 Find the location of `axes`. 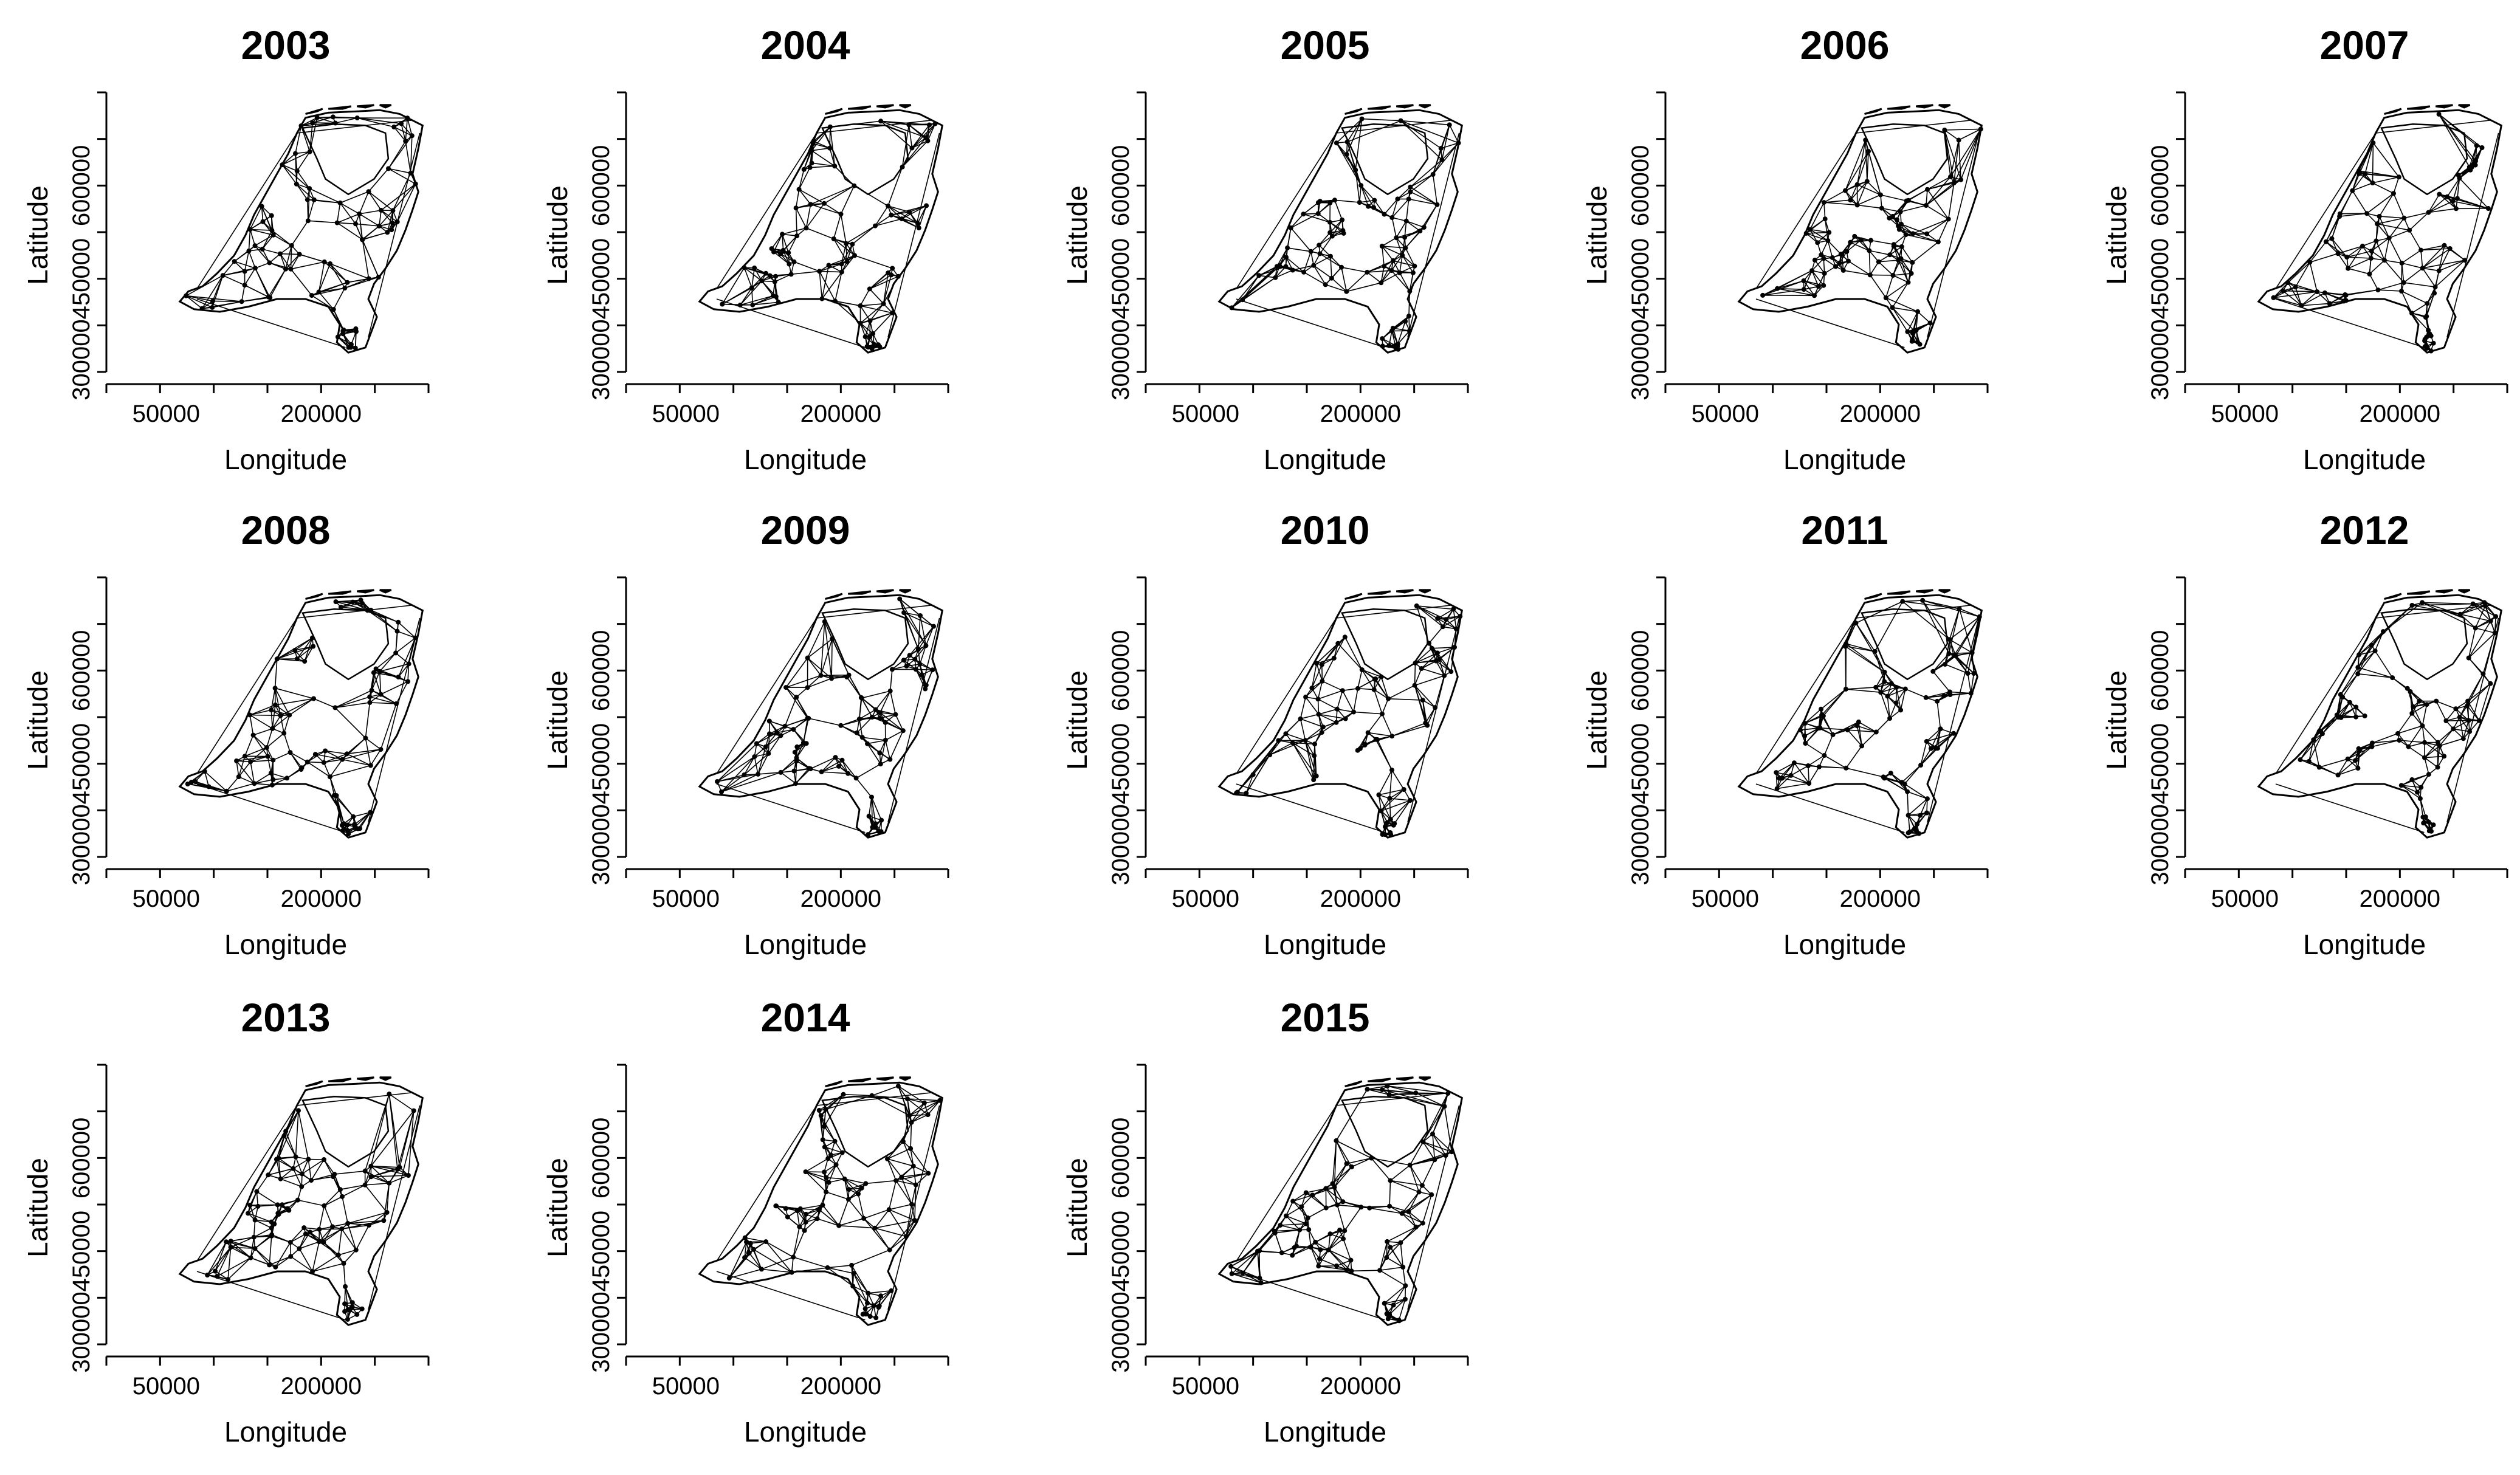

axes is located at coordinates (263, 242).